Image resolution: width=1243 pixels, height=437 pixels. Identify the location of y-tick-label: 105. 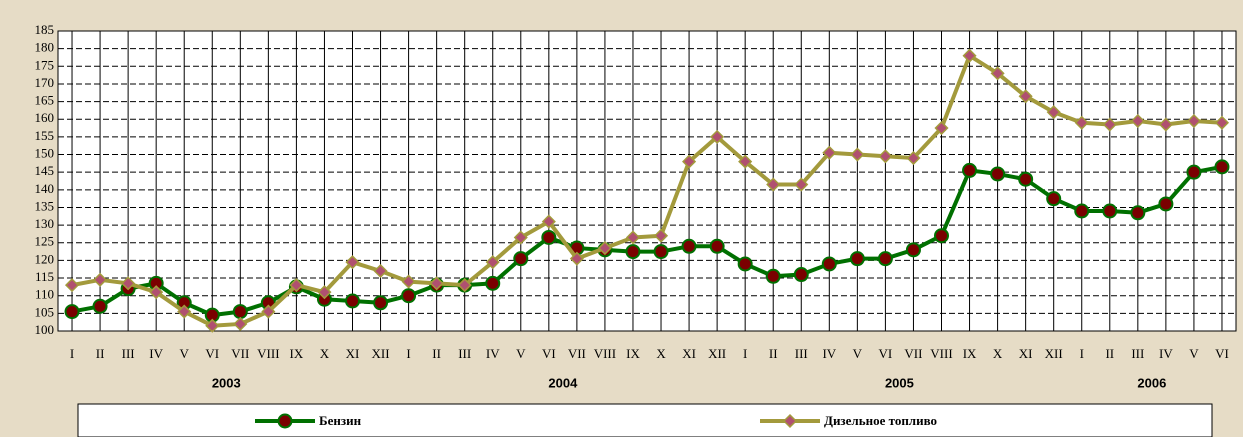
(45, 311).